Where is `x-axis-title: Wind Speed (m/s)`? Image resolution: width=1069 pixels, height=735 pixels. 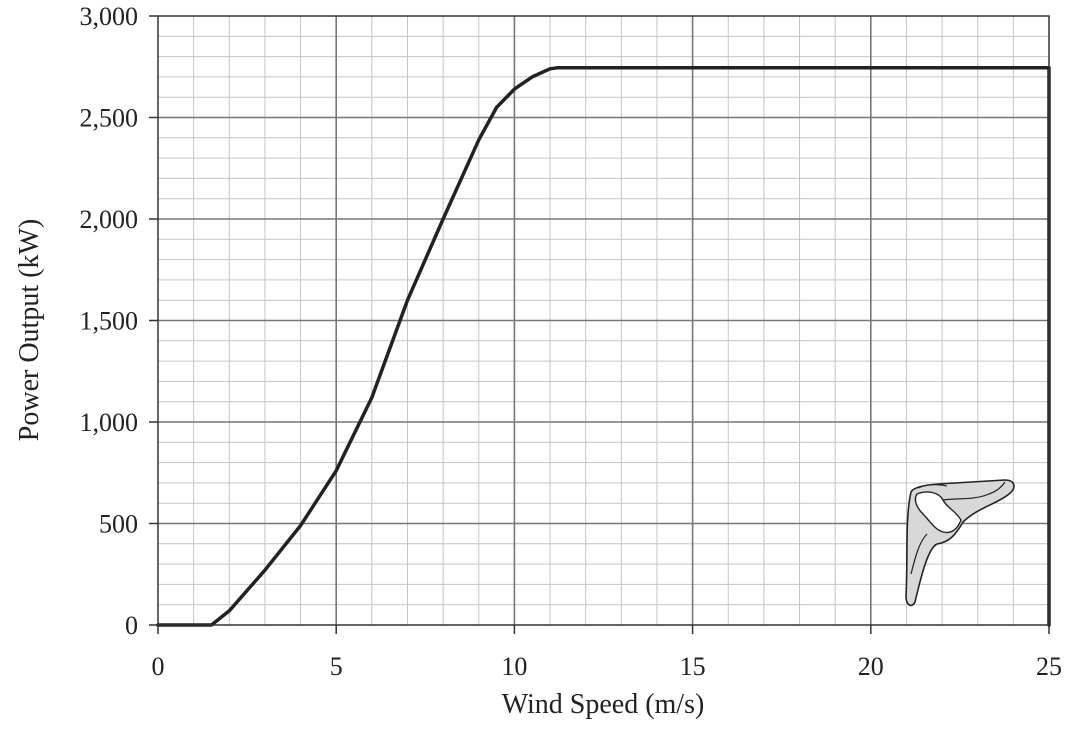
x-axis-title: Wind Speed (m/s) is located at coordinates (603, 704).